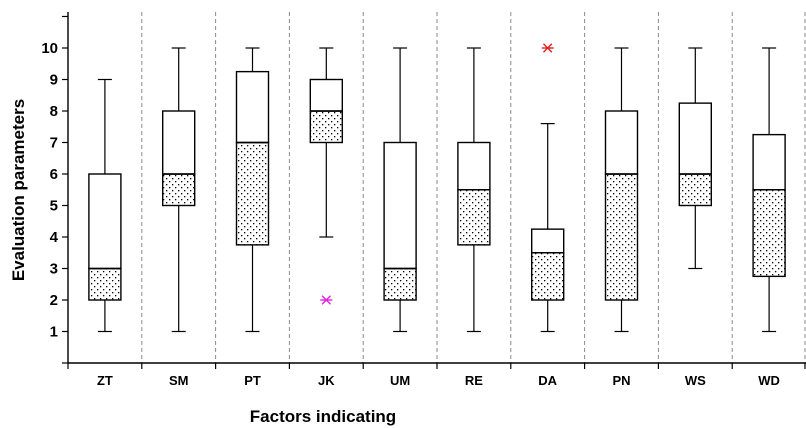 This screenshot has height=428, width=806. What do you see at coordinates (54, 300) in the screenshot?
I see `y-tick-label: 2` at bounding box center [54, 300].